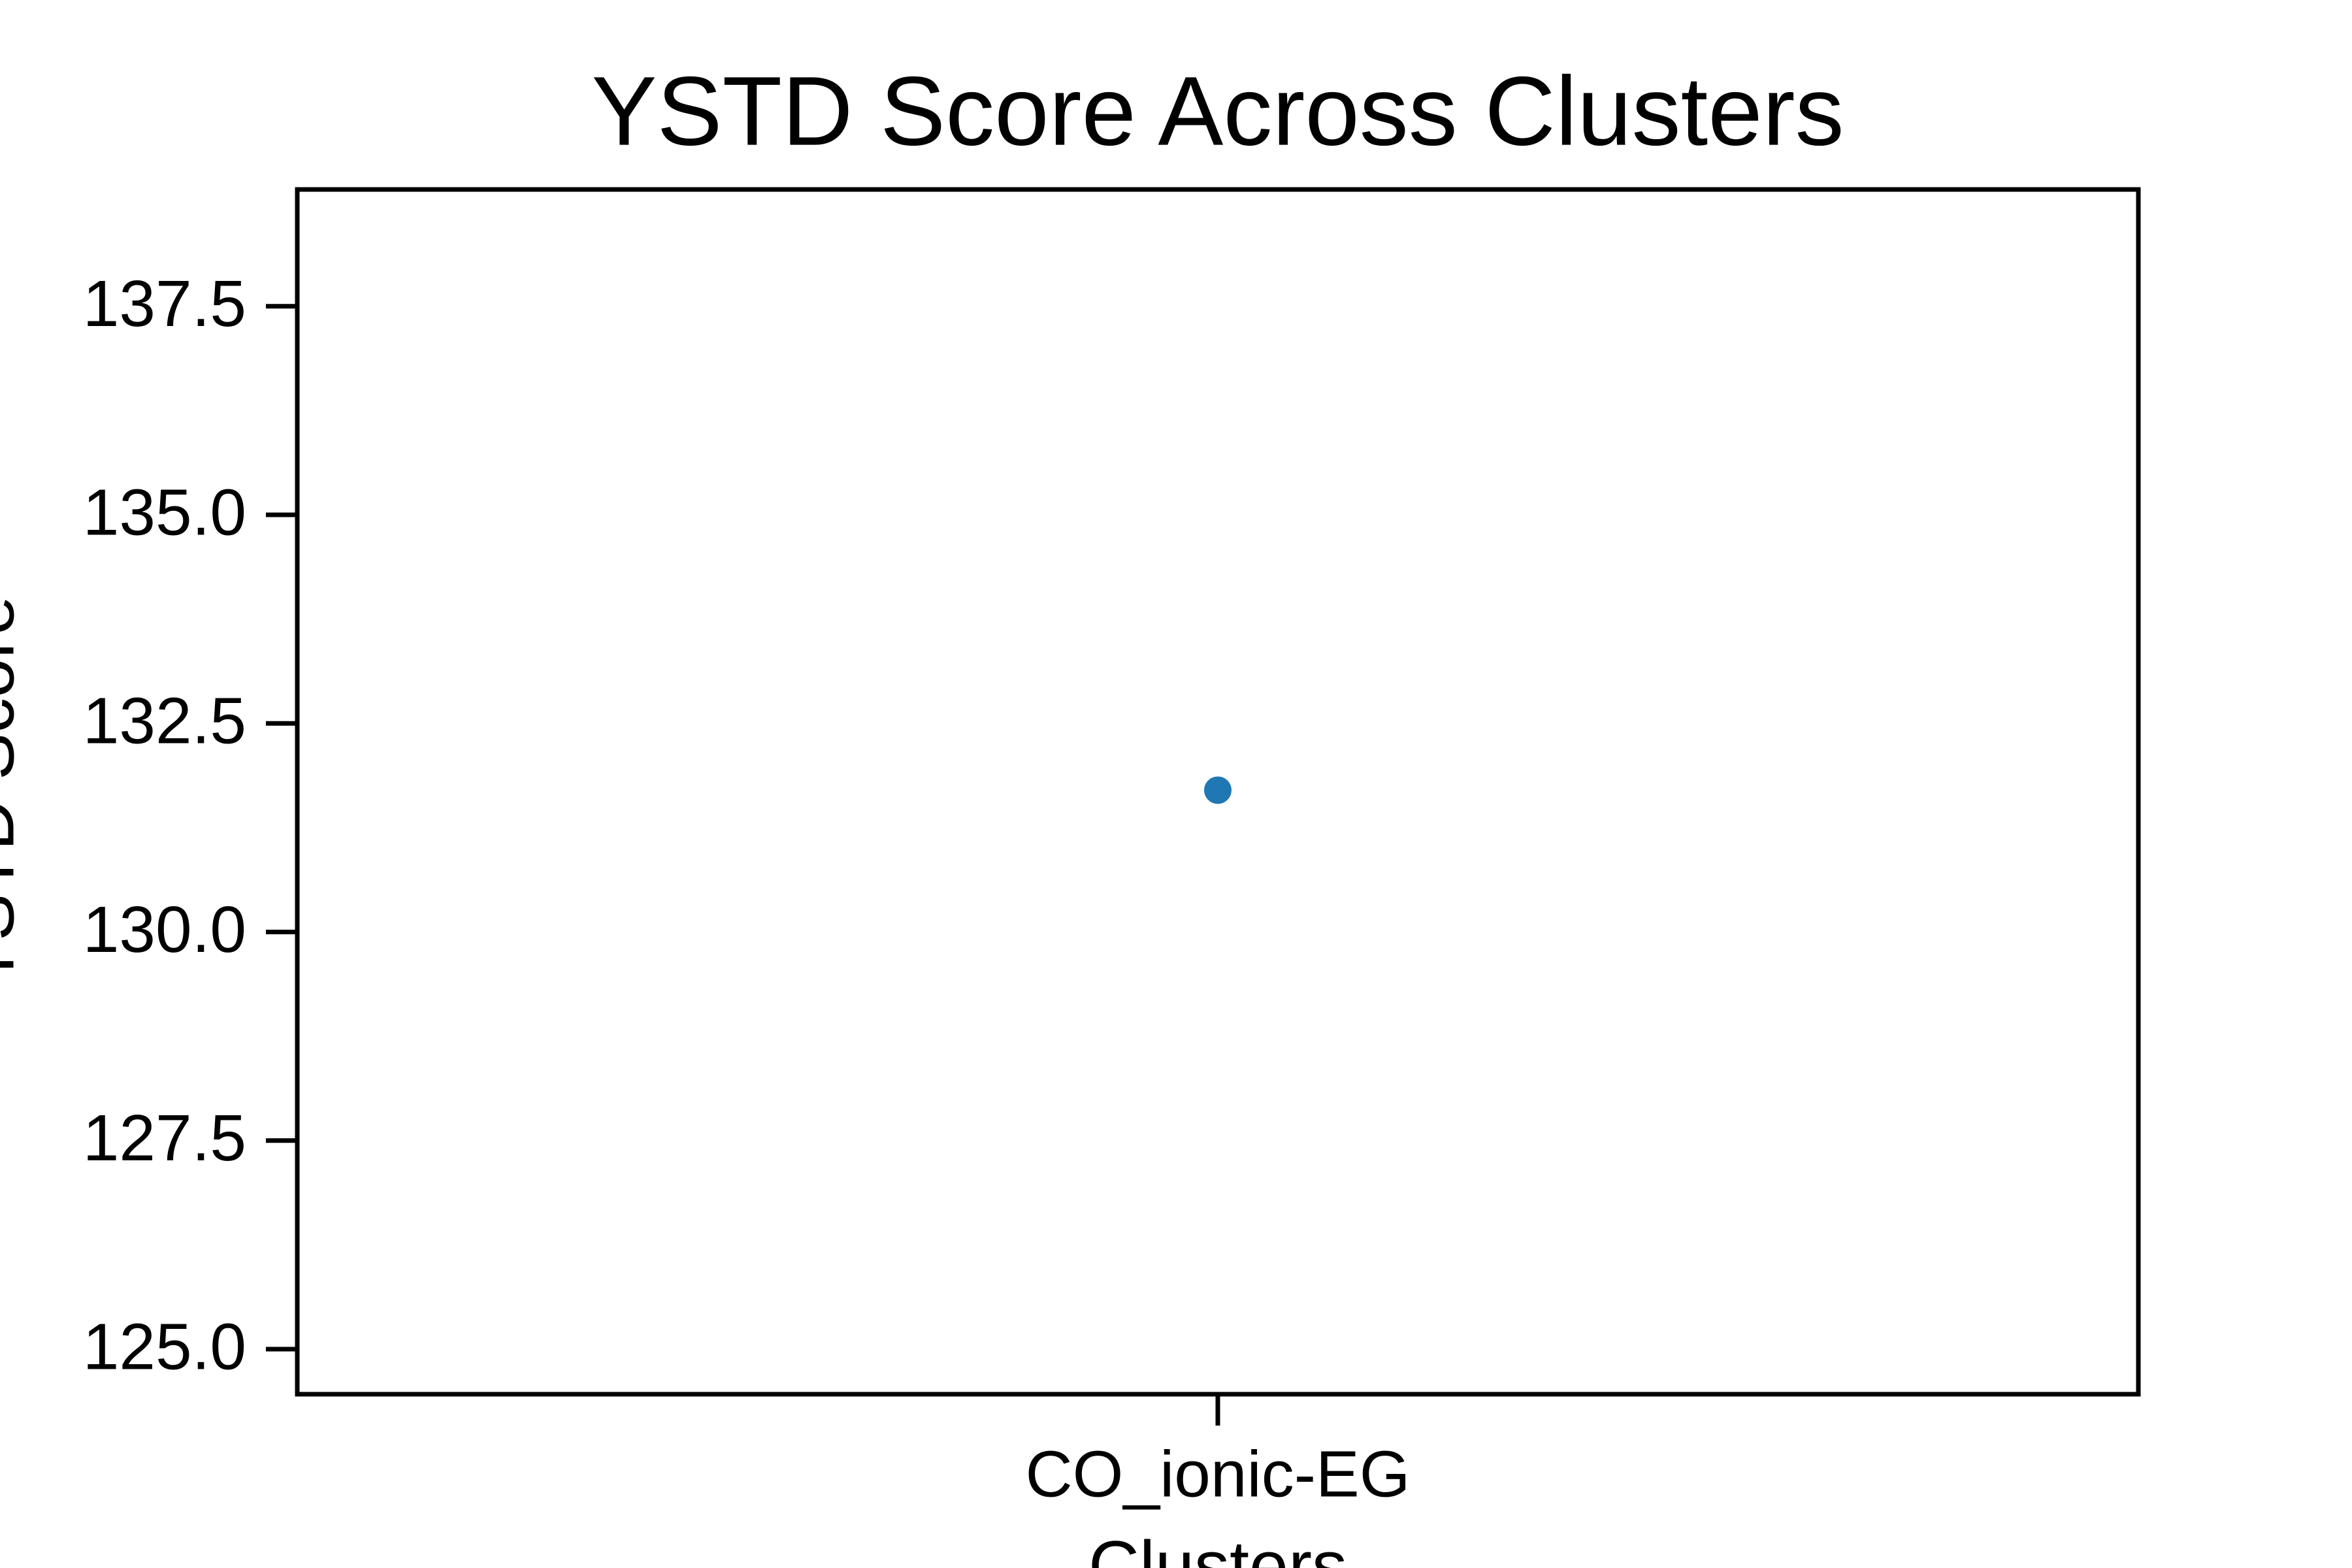 This screenshot has width=2352, height=1568. I want to click on y-tick-label: 127.5, so click(164, 1138).